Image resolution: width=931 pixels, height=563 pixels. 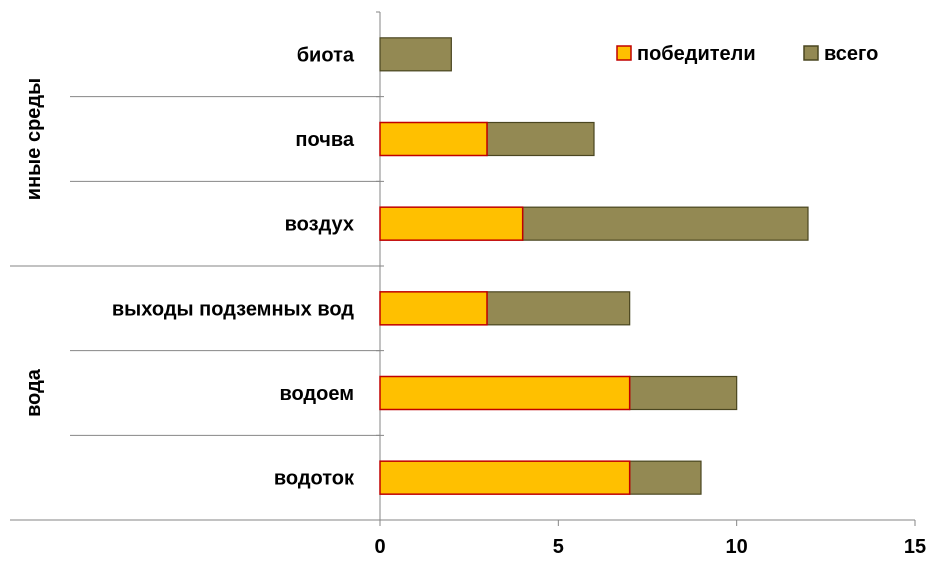 I want to click on category-label: почва, so click(x=324, y=140).